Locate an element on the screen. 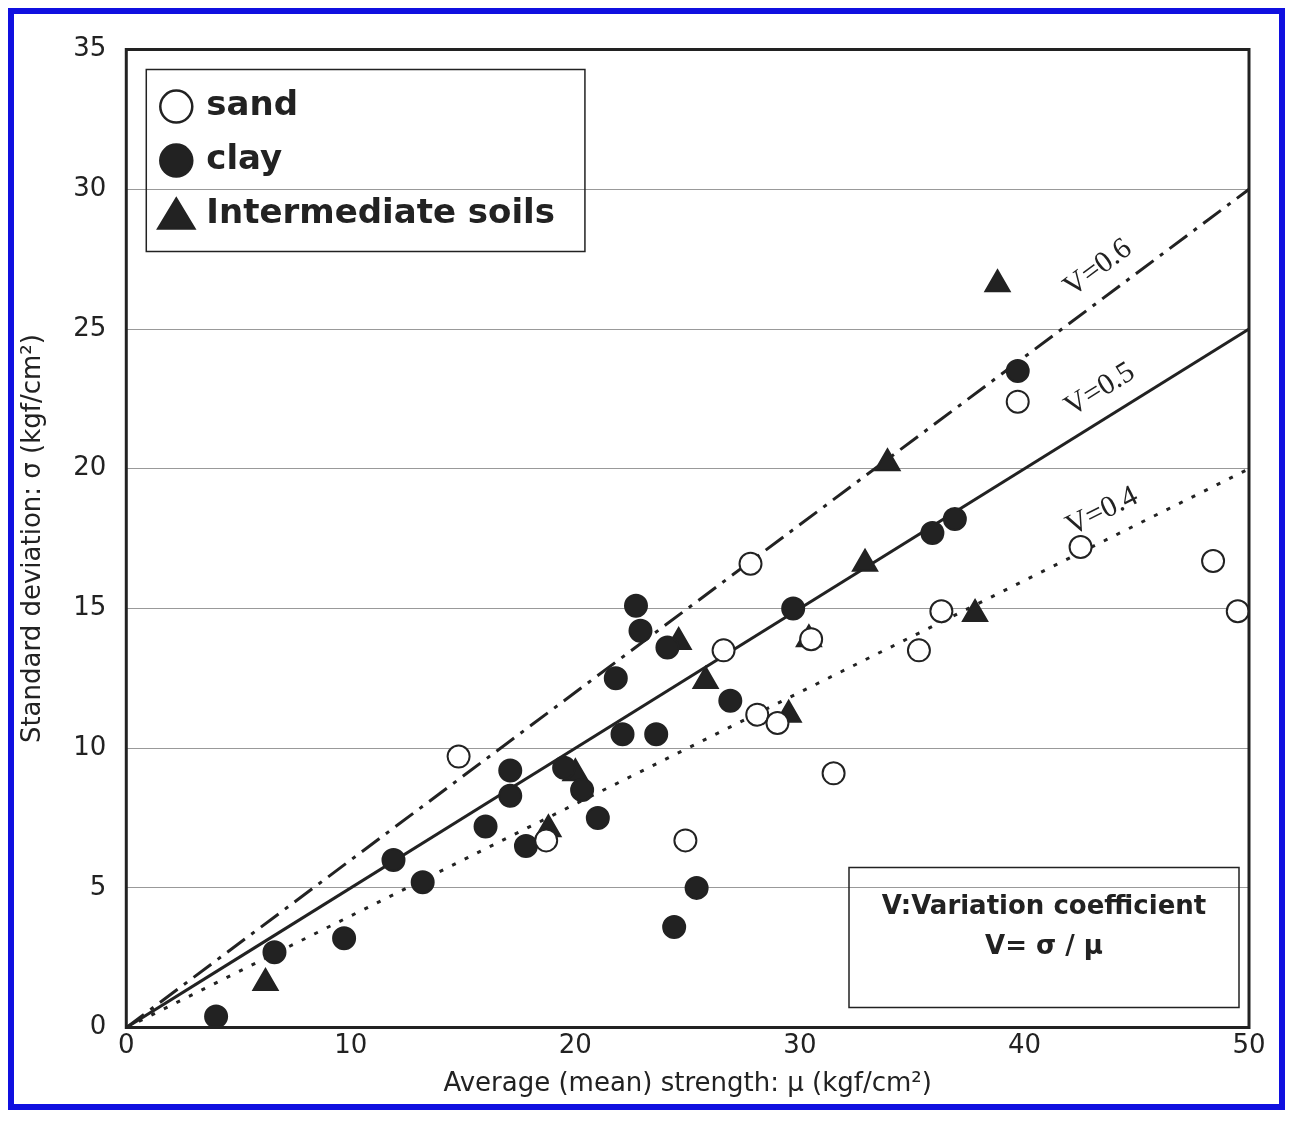 The height and width of the screenshot is (1121, 1293). legend-label: clay is located at coordinates (244, 157).